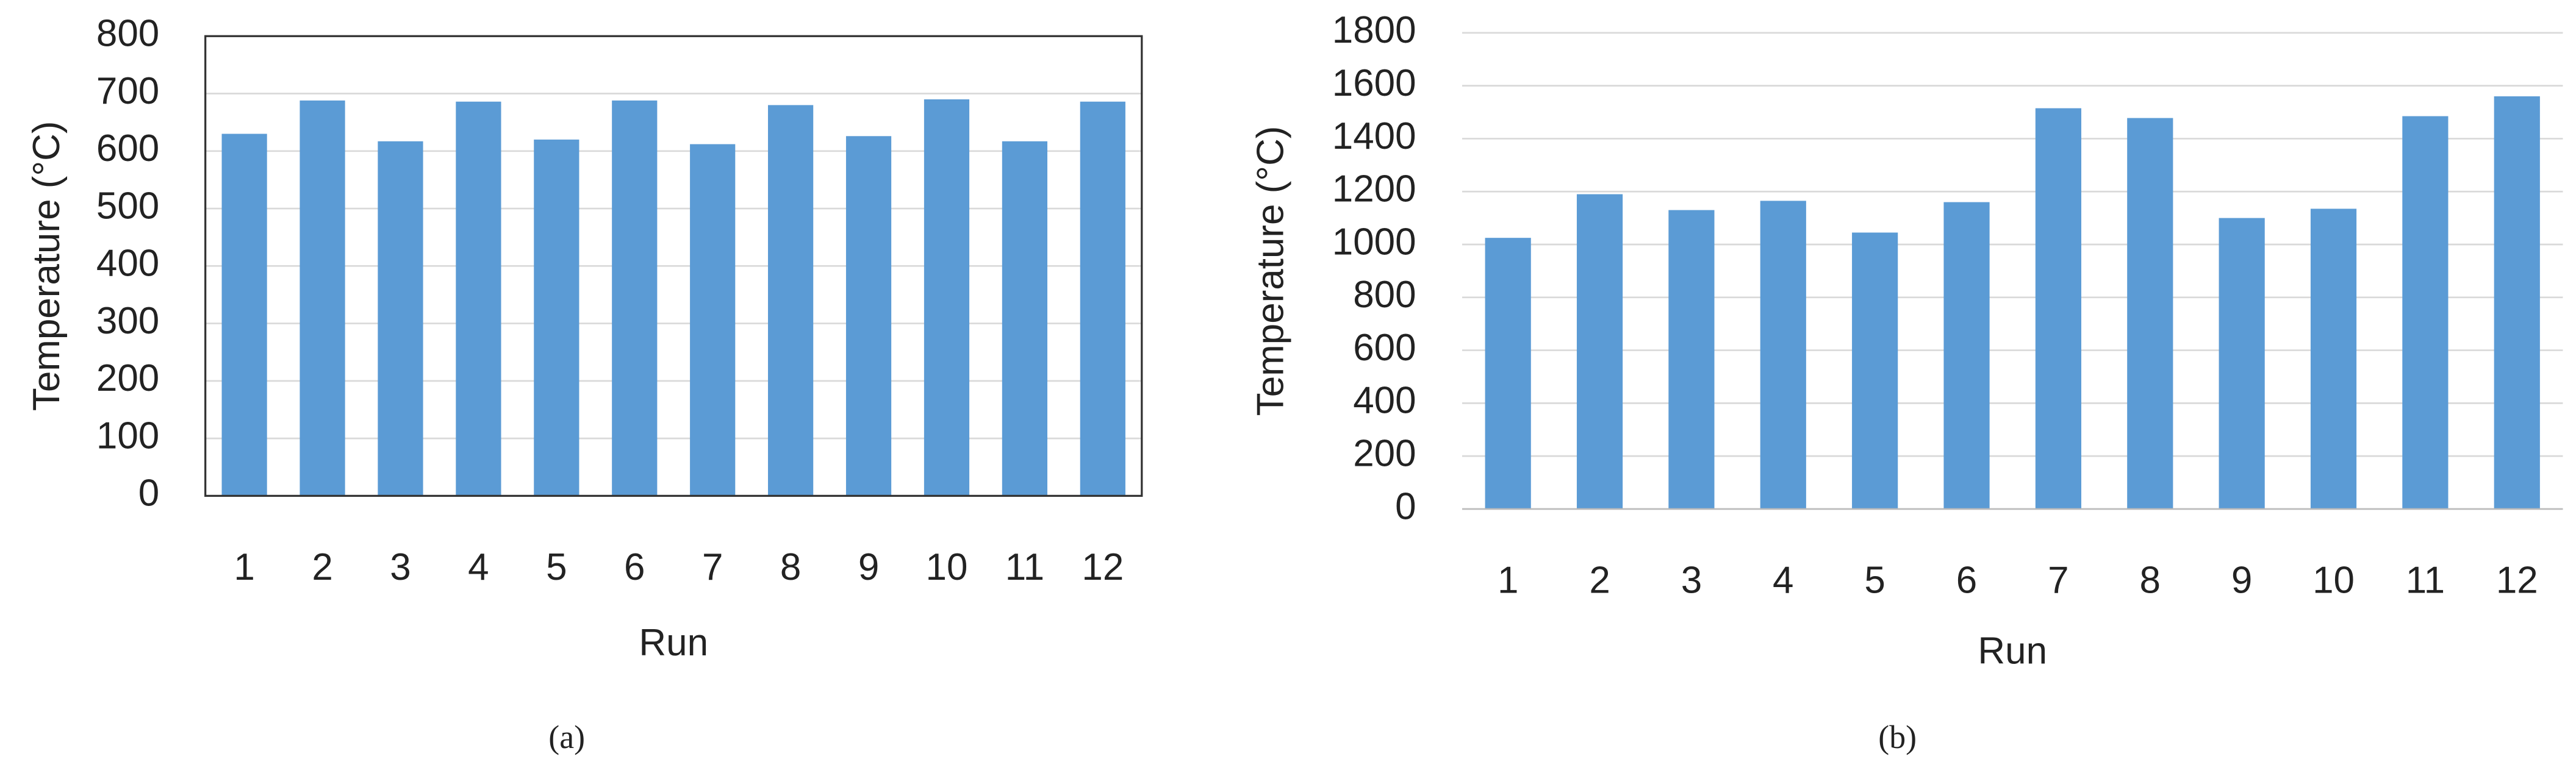 Image resolution: width=2576 pixels, height=773 pixels. Describe the element at coordinates (1374, 189) in the screenshot. I see `y-tick-label: 1200` at that location.